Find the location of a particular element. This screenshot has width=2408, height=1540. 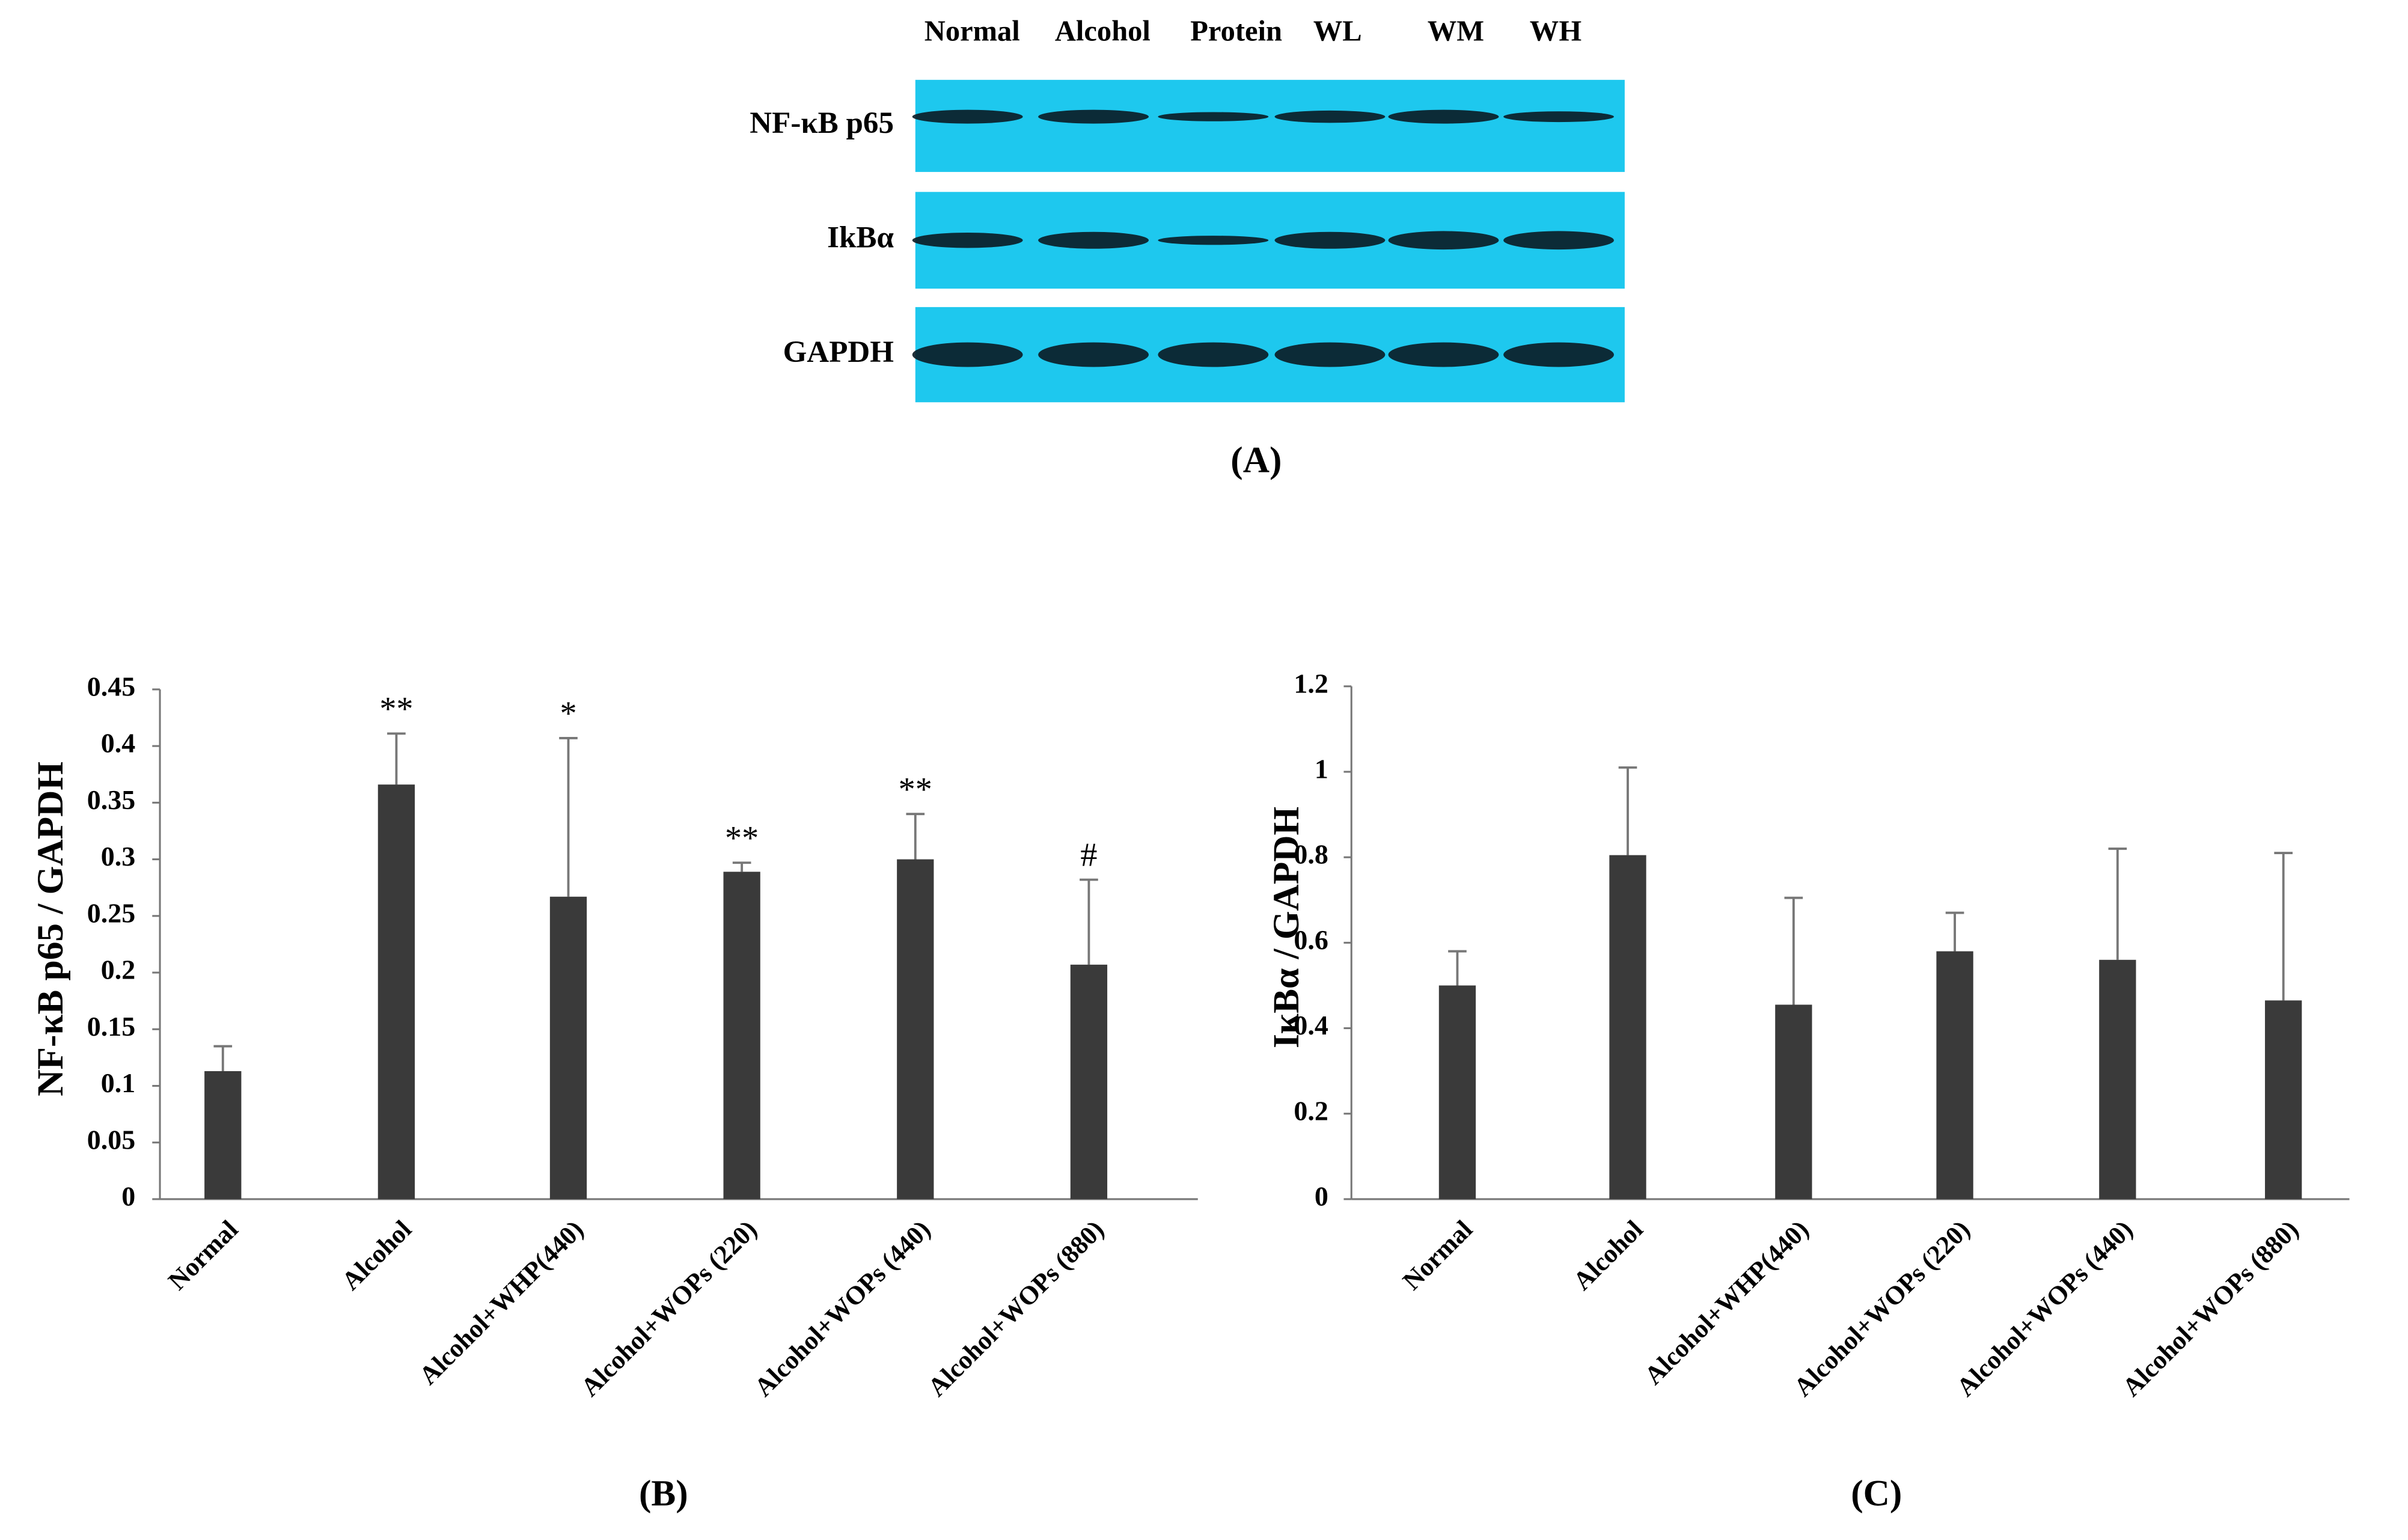

lane-label: WH is located at coordinates (1556, 31).